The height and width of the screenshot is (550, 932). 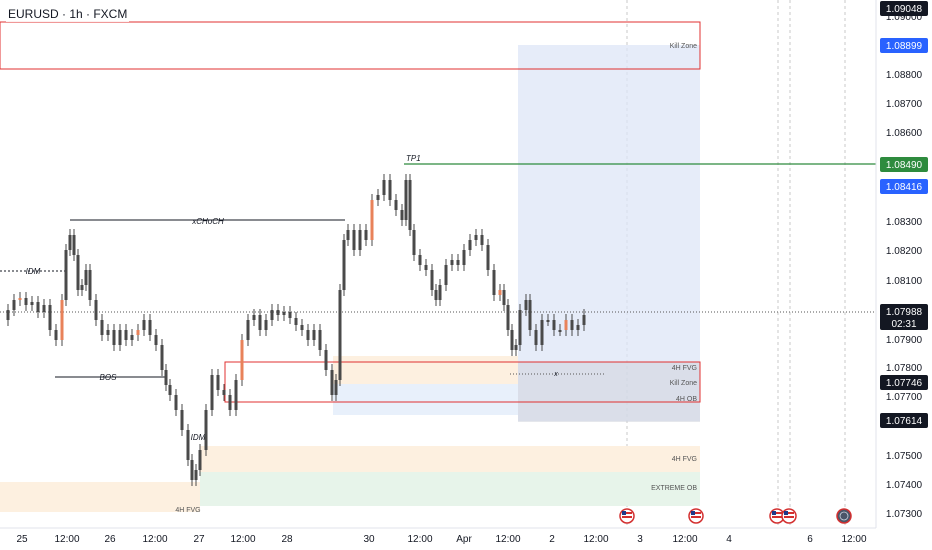 What do you see at coordinates (207, 221) in the screenshot?
I see `xchoch-label: xCHoCH` at bounding box center [207, 221].